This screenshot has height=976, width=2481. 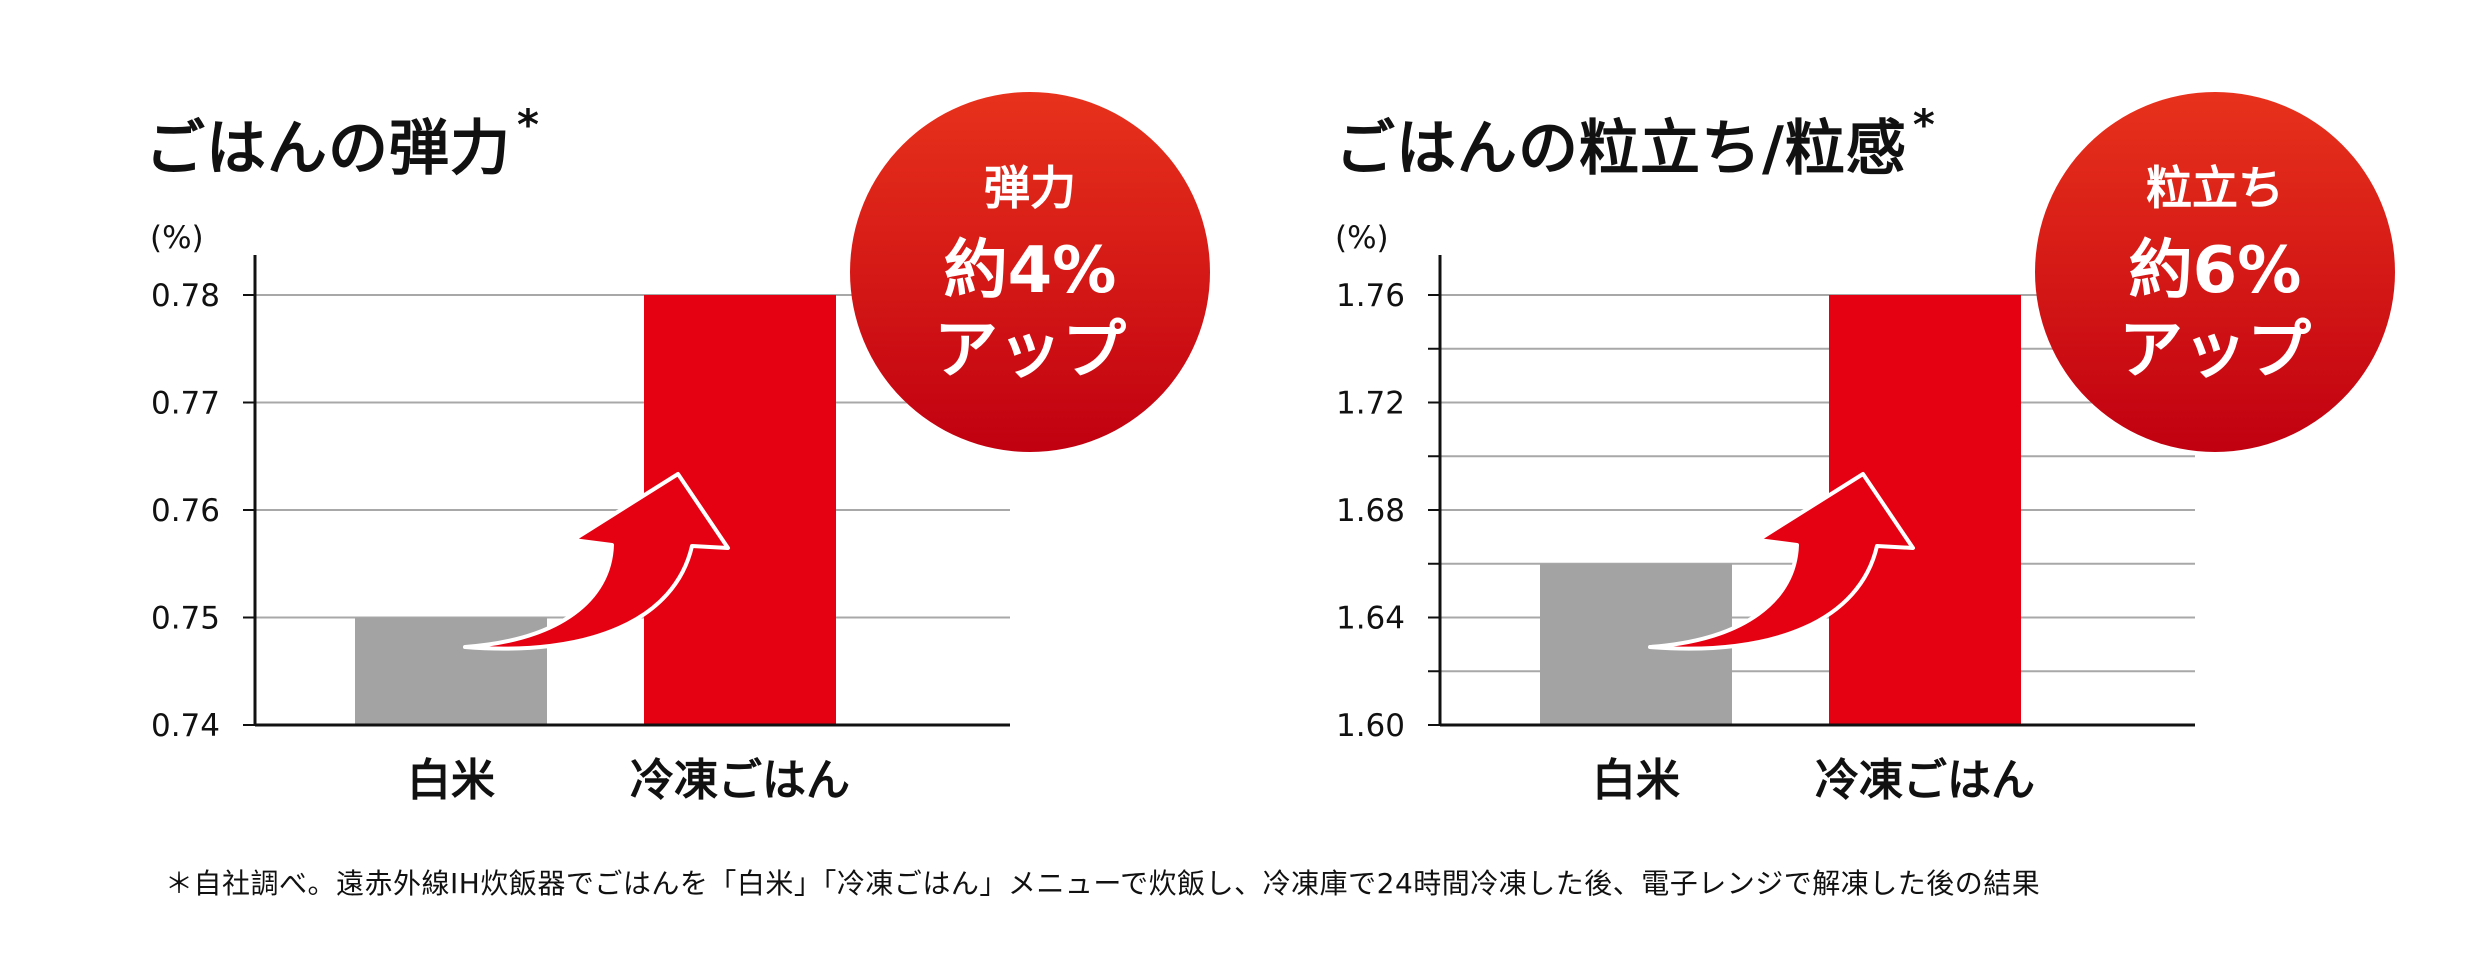 What do you see at coordinates (185, 511) in the screenshot?
I see `y-tick-label: 0.76` at bounding box center [185, 511].